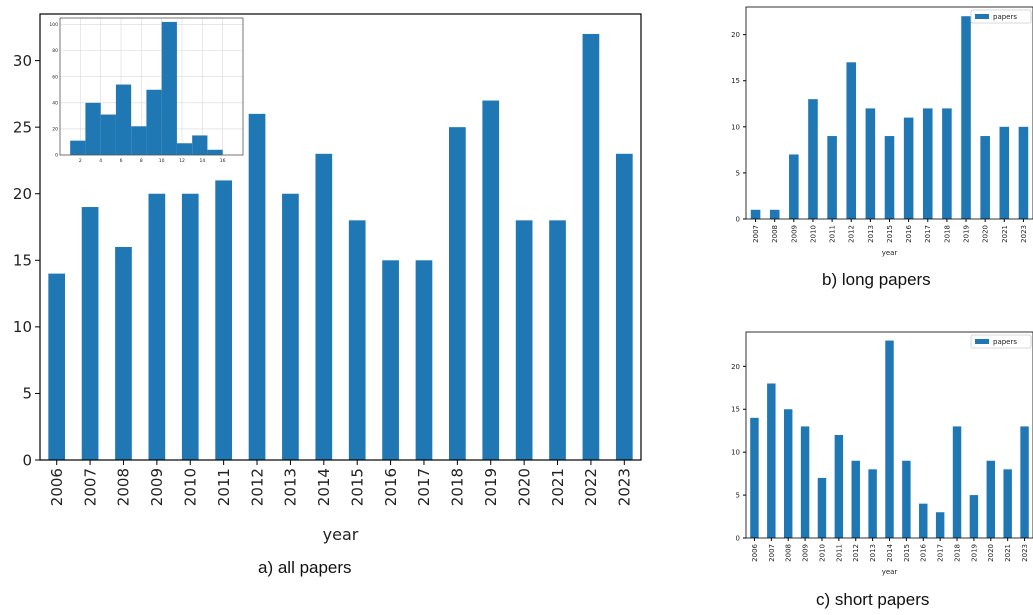  Describe the element at coordinates (947, 163) in the screenshot. I see `bar-long-2018` at that location.